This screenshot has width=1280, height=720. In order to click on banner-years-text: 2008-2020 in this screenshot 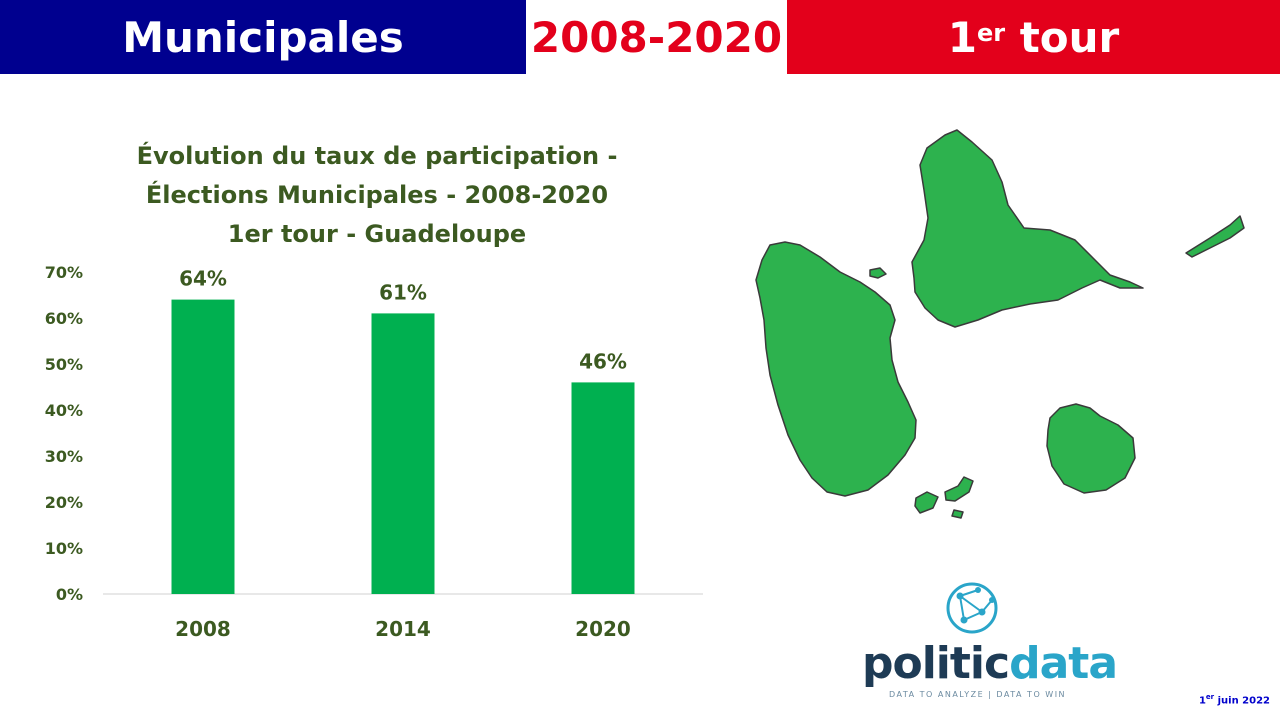, I will do `click(656, 37)`.